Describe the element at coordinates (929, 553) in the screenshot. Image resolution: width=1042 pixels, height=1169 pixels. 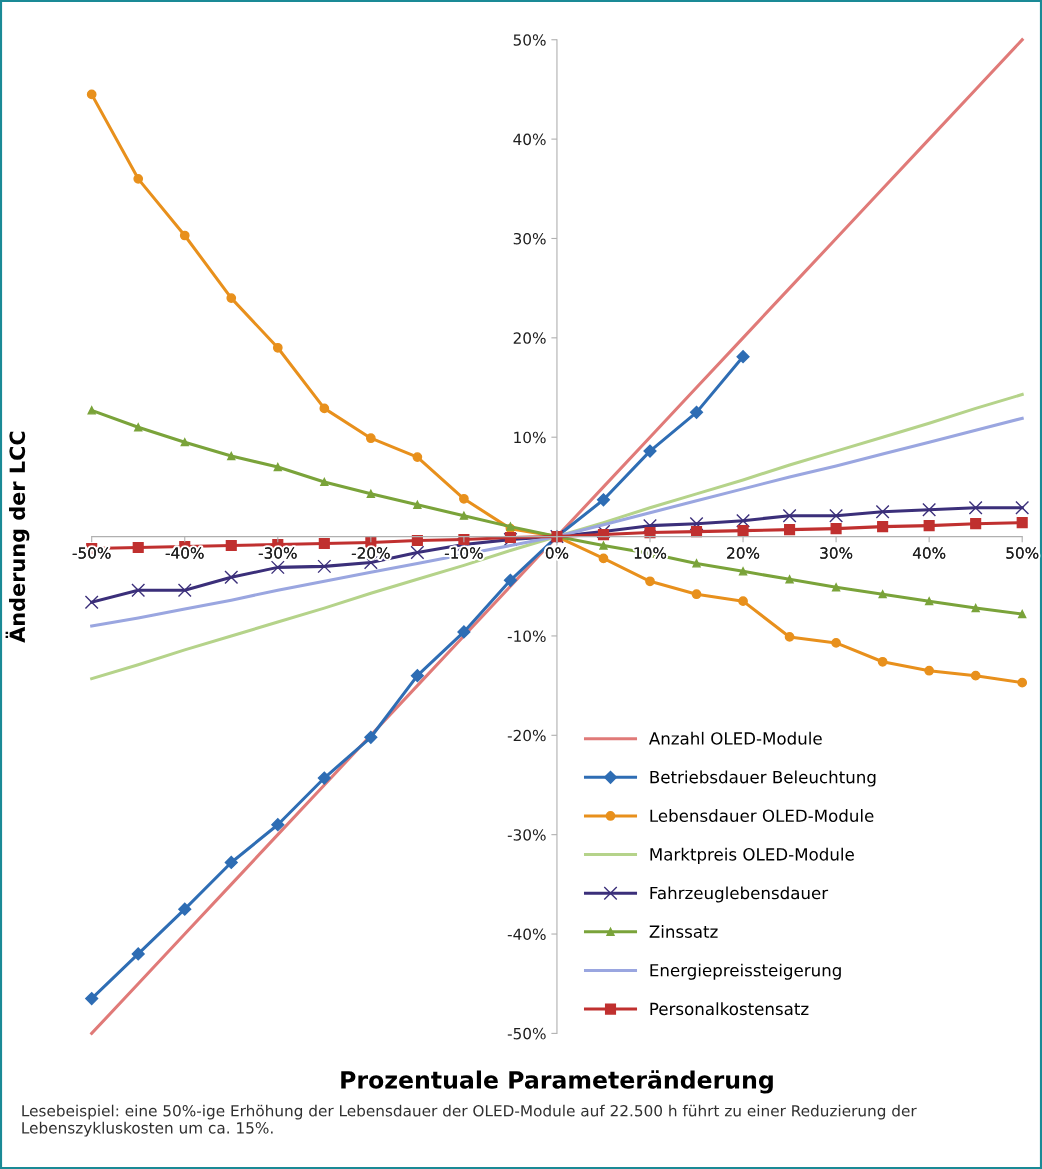
I see `x-tick-label: 40%` at that location.